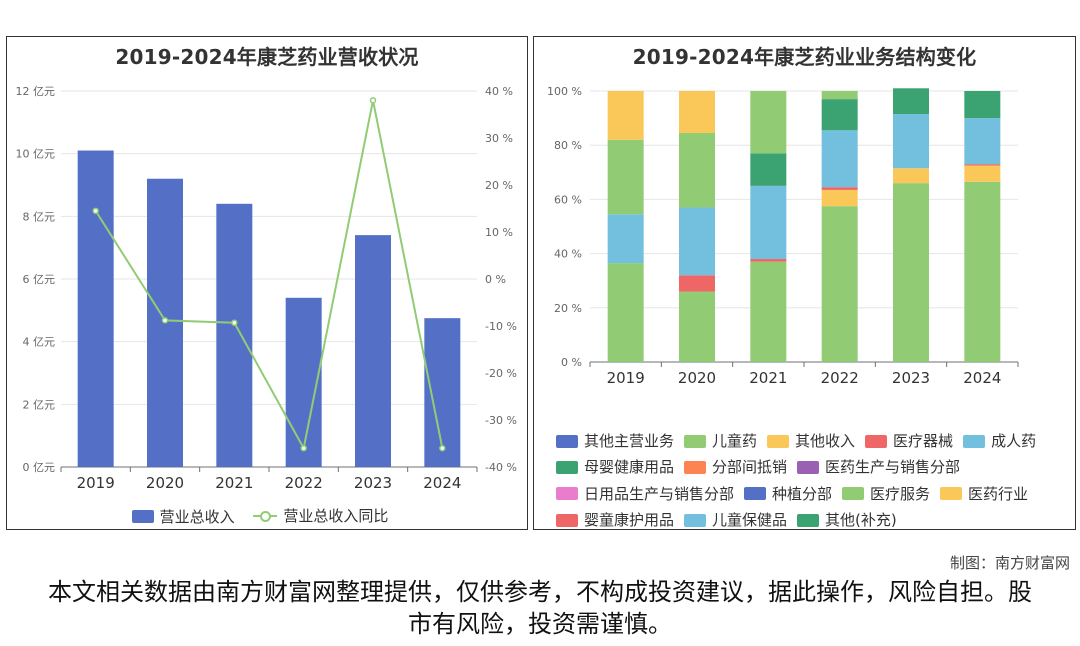 This screenshot has width=1080, height=646. I want to click on y2-tick-label: 0 %, so click(495, 279).